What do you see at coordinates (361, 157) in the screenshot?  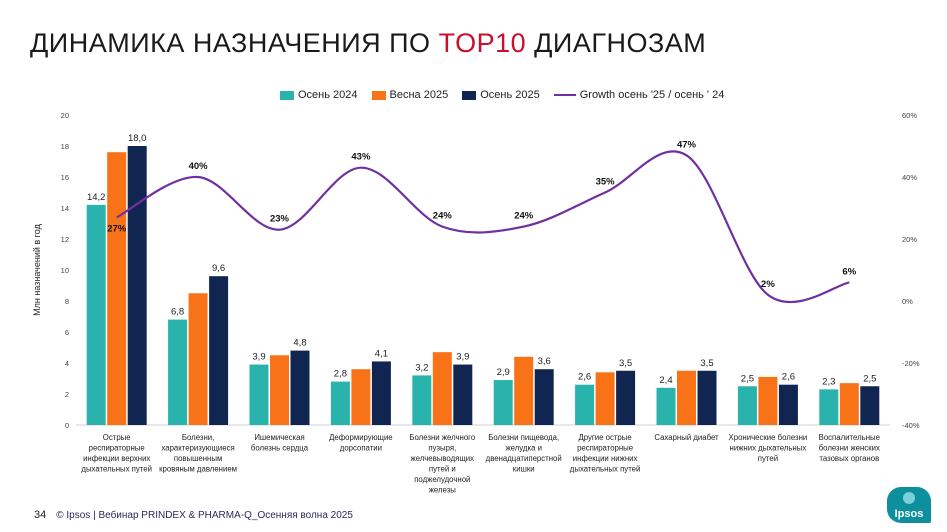 I see `growth-value-label: 43%` at bounding box center [361, 157].